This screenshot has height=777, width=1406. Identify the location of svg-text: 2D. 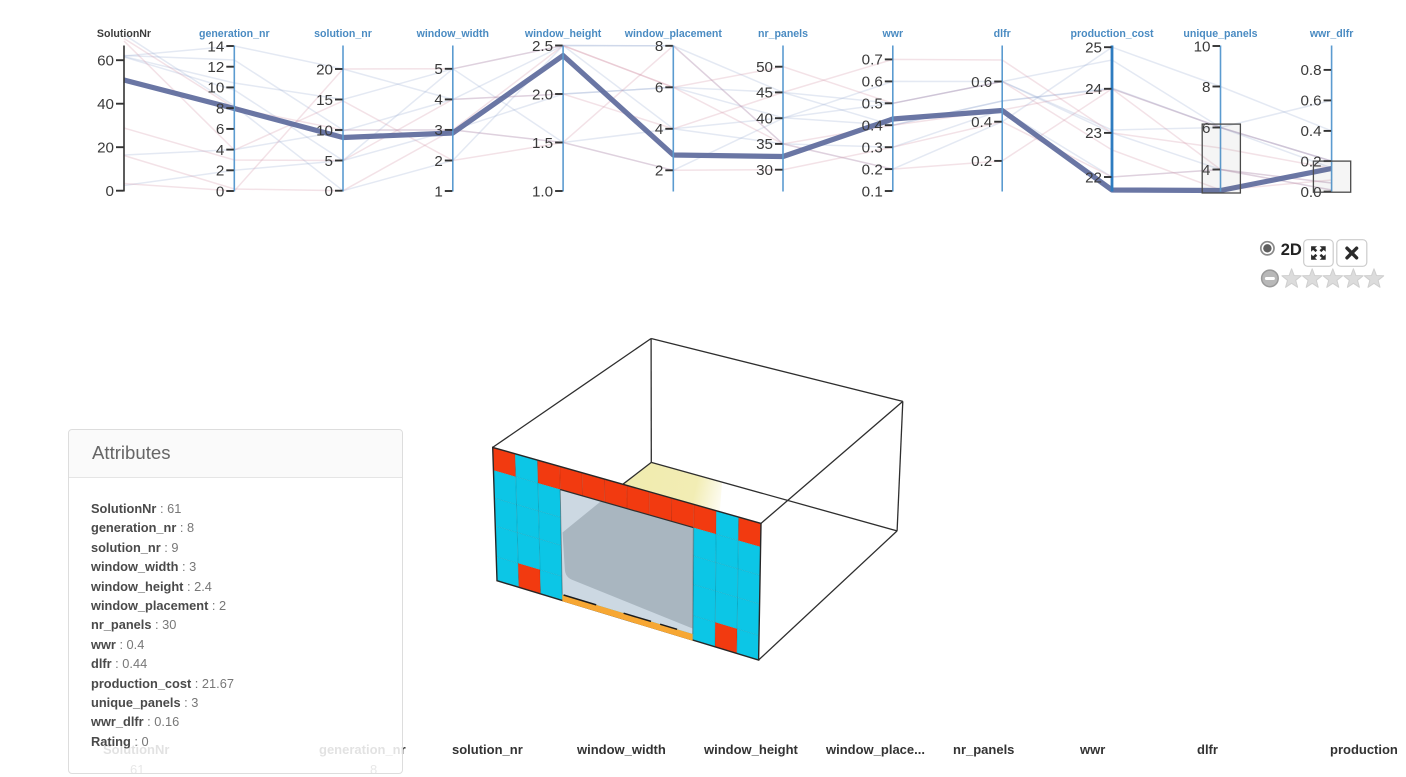
(1291, 250).